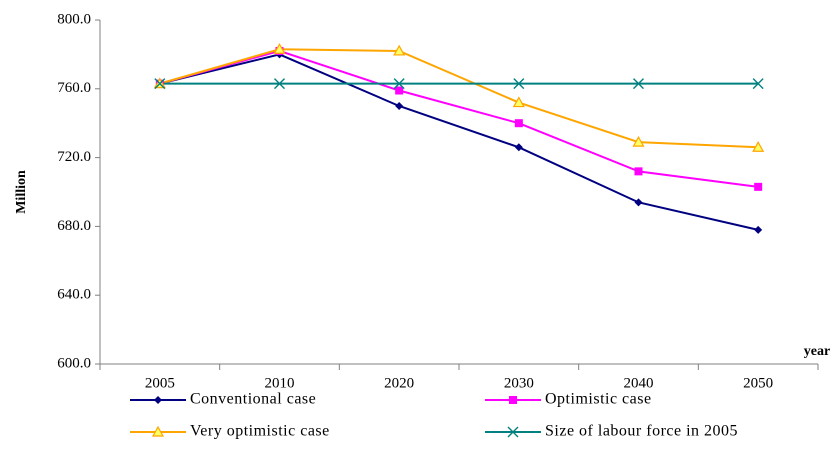  Describe the element at coordinates (74, 226) in the screenshot. I see `y-tick-label: 680.0` at that location.